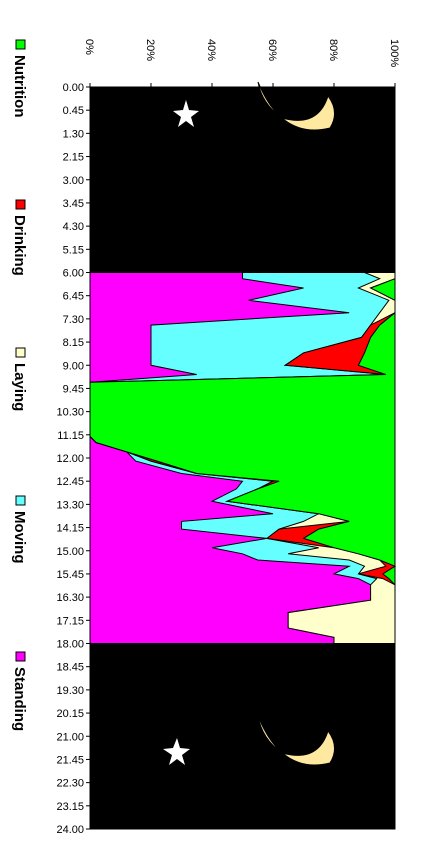 The image size is (425, 841). I want to click on time-tick-label: 3.00, so click(73, 181).